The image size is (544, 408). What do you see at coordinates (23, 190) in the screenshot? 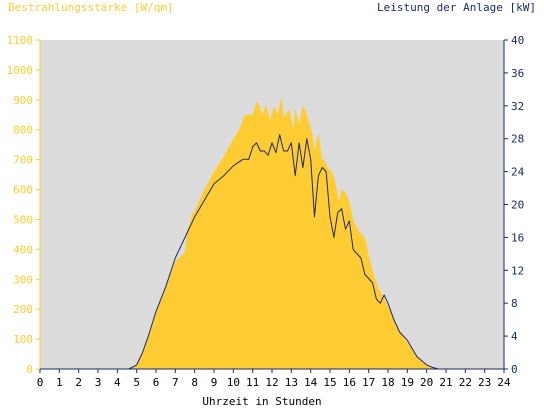
I see `left-tick-label: 600` at bounding box center [23, 190].